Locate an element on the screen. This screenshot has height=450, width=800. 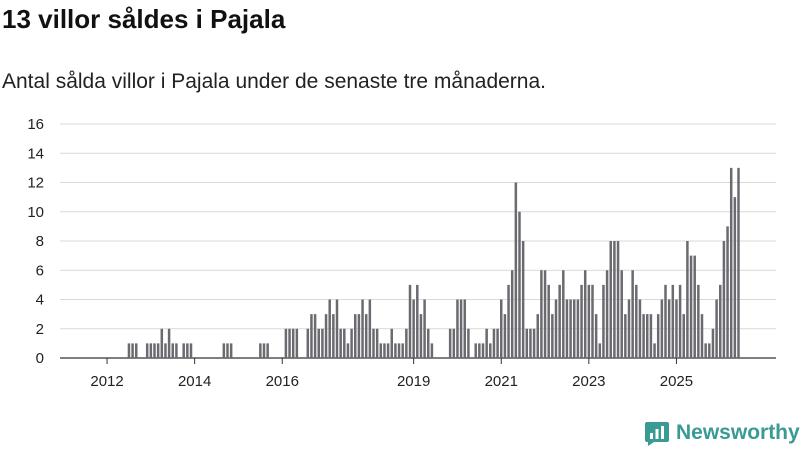
x-tick-label: 2014 is located at coordinates (194, 381).